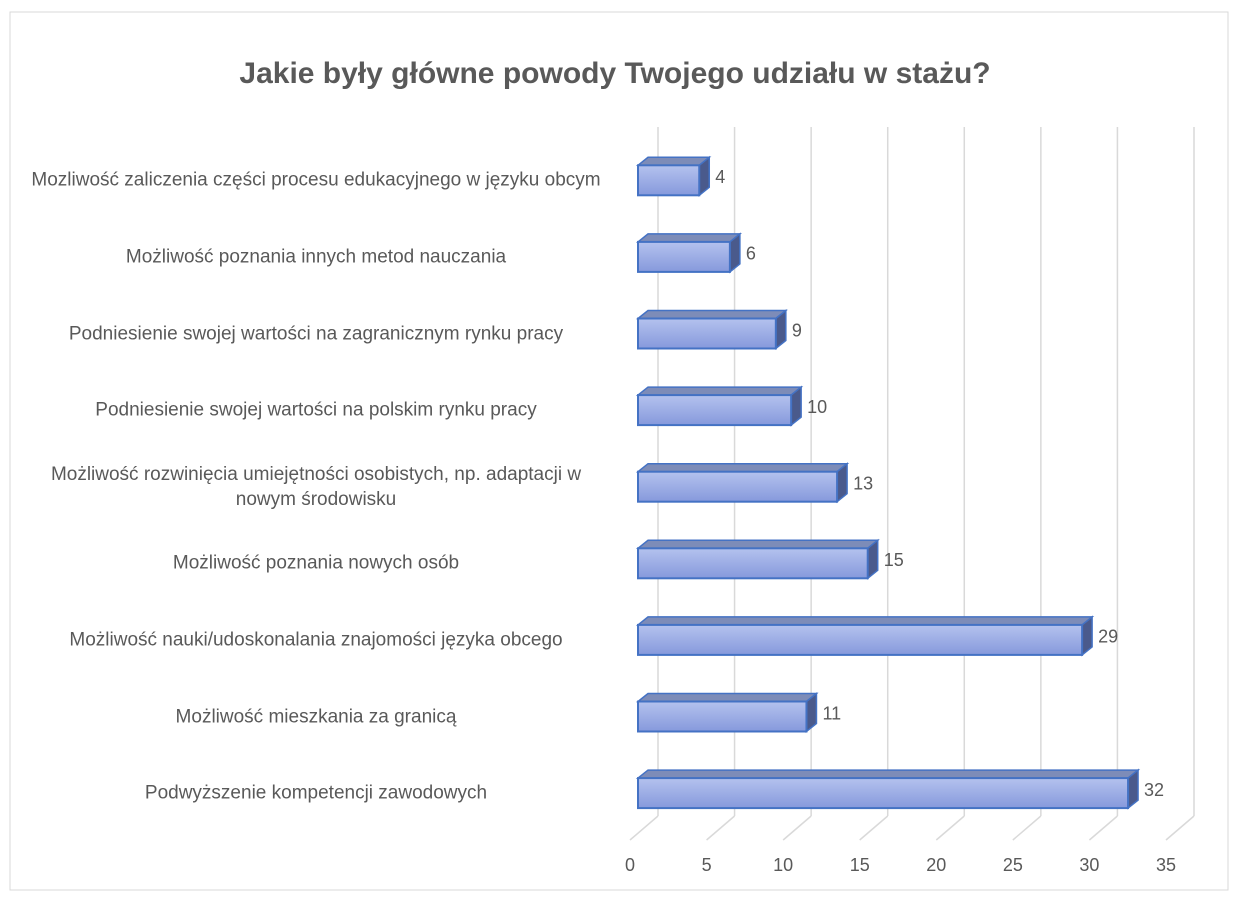 The height and width of the screenshot is (905, 1233). I want to click on x-tick-label: 25, so click(1013, 865).